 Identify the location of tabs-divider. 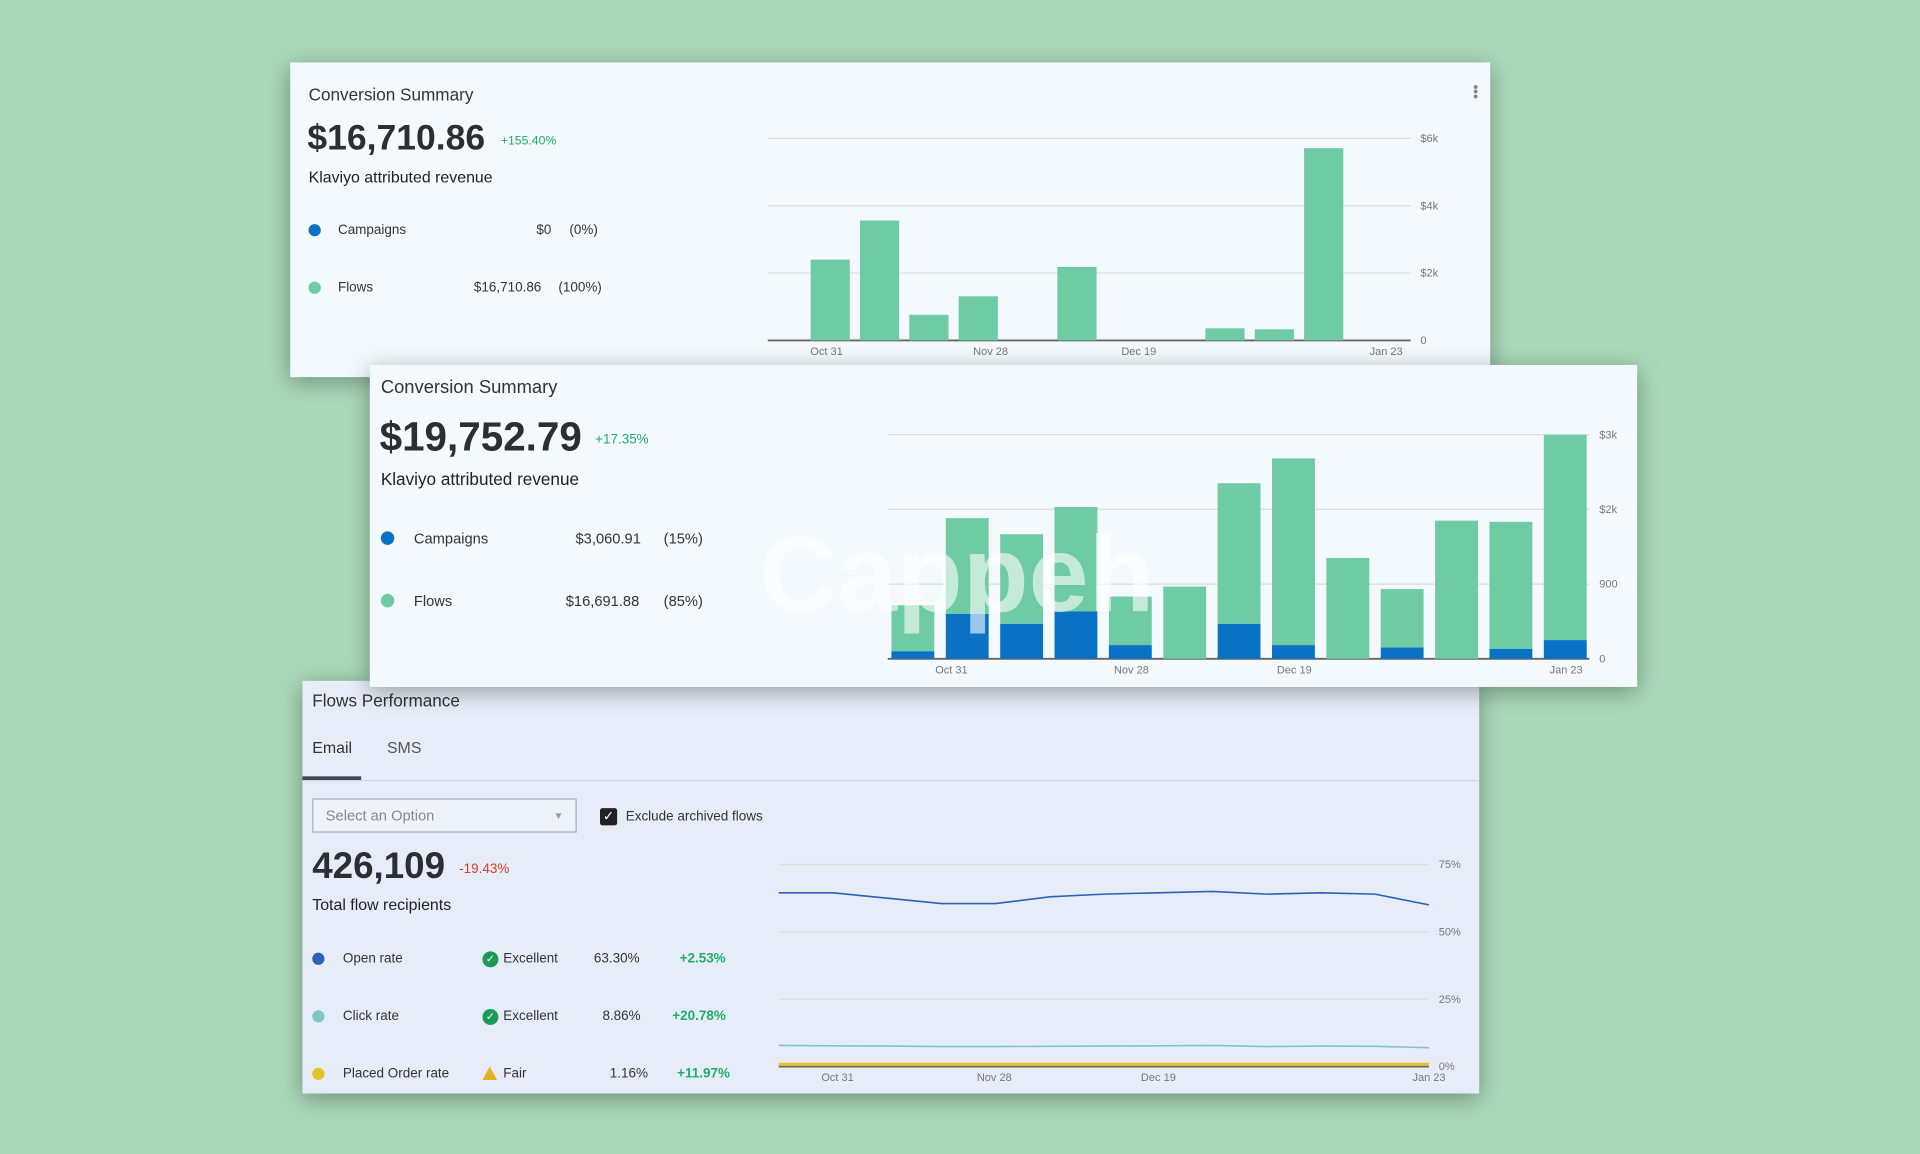
(891, 781).